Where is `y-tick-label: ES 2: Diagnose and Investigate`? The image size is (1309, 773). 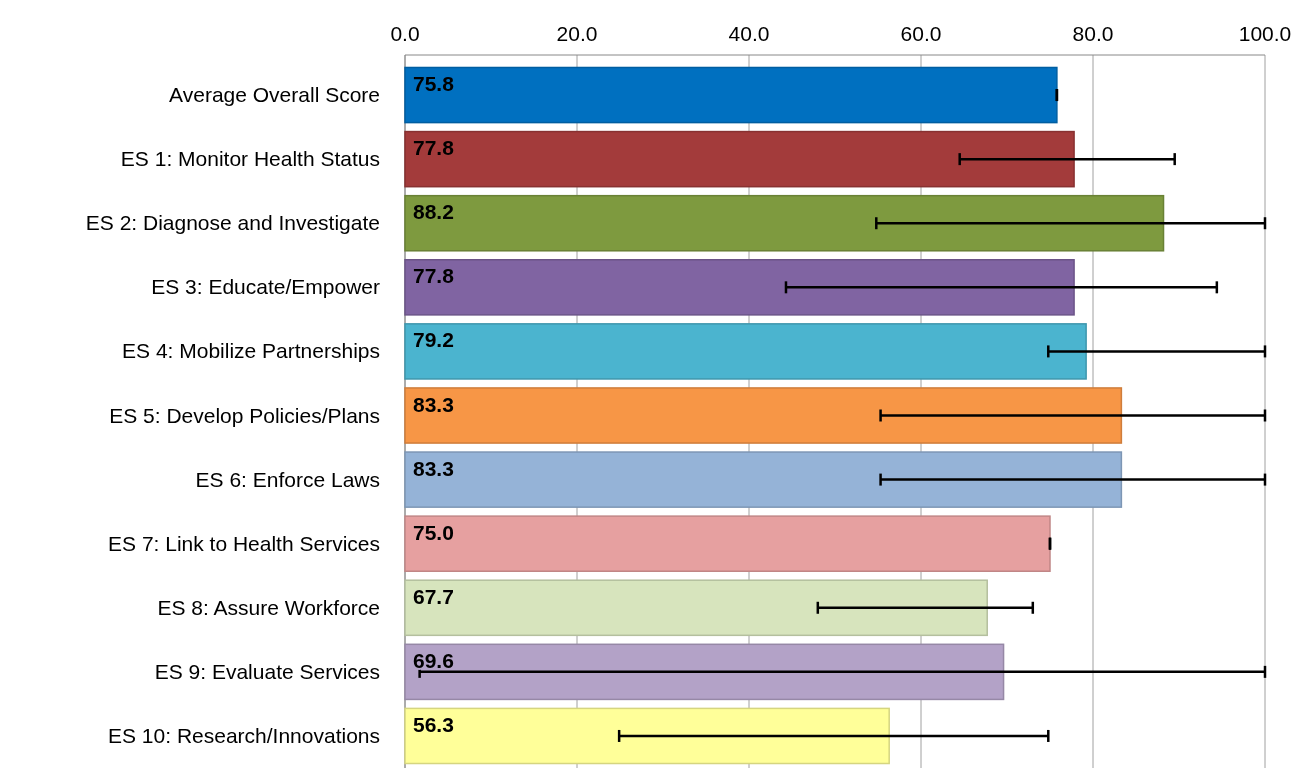 y-tick-label: ES 2: Diagnose and Investigate is located at coordinates (232, 223).